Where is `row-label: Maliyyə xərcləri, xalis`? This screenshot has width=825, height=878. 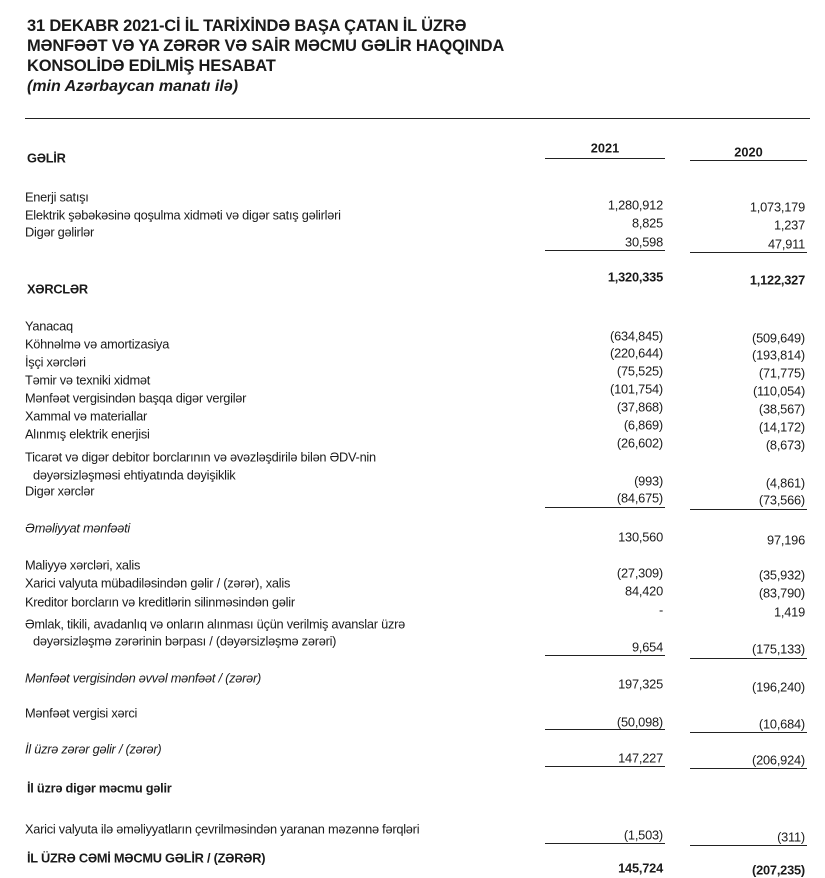 row-label: Maliyyə xərcləri, xalis is located at coordinates (83, 565).